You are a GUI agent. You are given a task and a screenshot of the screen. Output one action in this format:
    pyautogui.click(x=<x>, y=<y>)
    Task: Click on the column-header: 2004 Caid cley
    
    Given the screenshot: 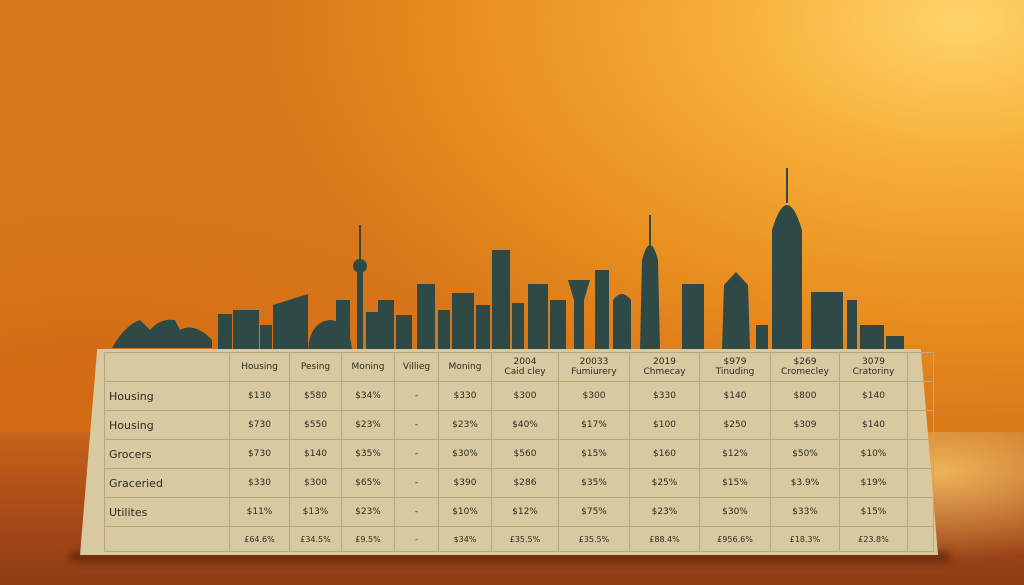 What is the action you would take?
    pyautogui.click(x=525, y=367)
    